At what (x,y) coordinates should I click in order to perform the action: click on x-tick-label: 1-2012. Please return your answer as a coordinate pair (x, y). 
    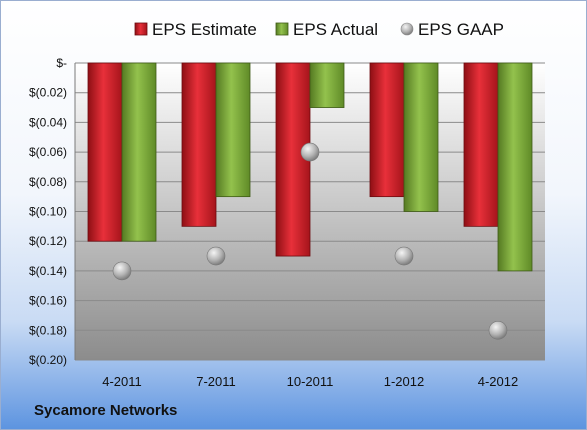
    Looking at the image, I should click on (404, 381).